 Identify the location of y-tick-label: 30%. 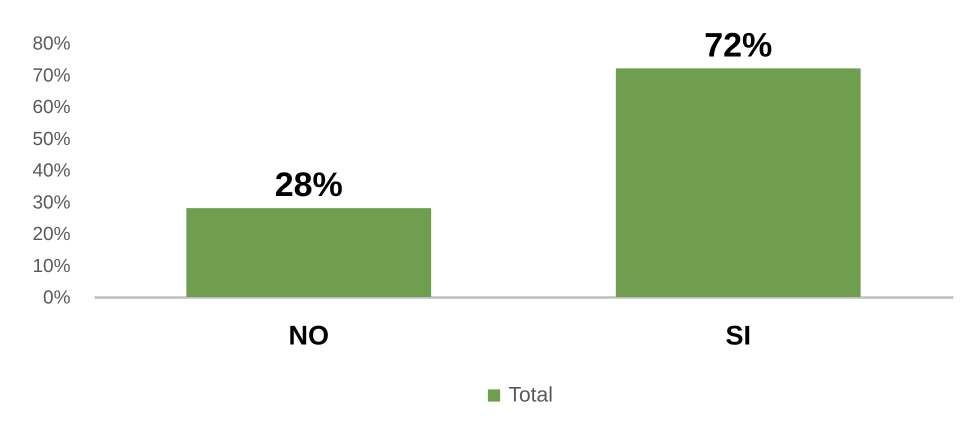
(51, 203).